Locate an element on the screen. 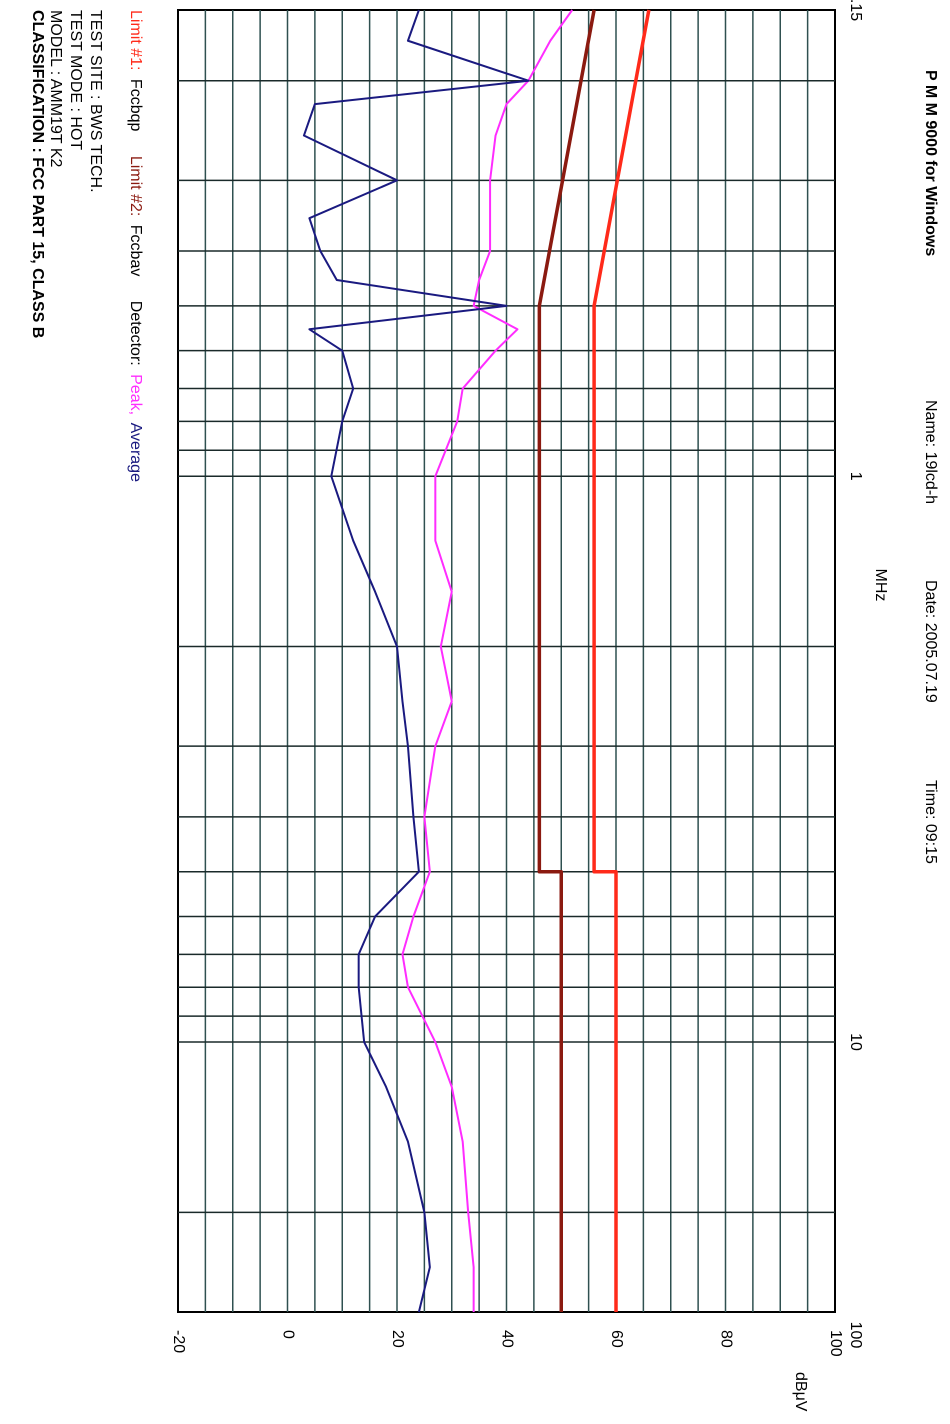  legend-name: Fccbqp is located at coordinates (135, 105).